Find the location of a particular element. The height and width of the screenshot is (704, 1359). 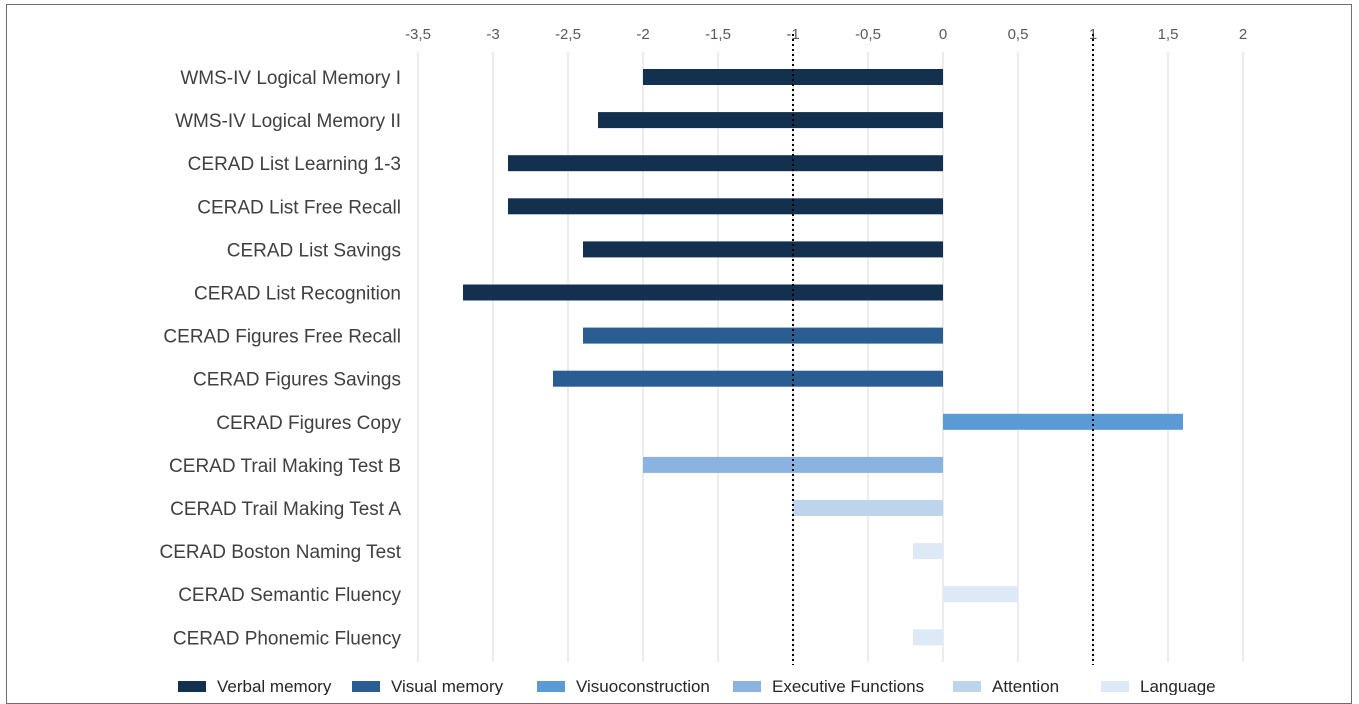

category-label: CERAD Trail Making Test B is located at coordinates (285, 466).